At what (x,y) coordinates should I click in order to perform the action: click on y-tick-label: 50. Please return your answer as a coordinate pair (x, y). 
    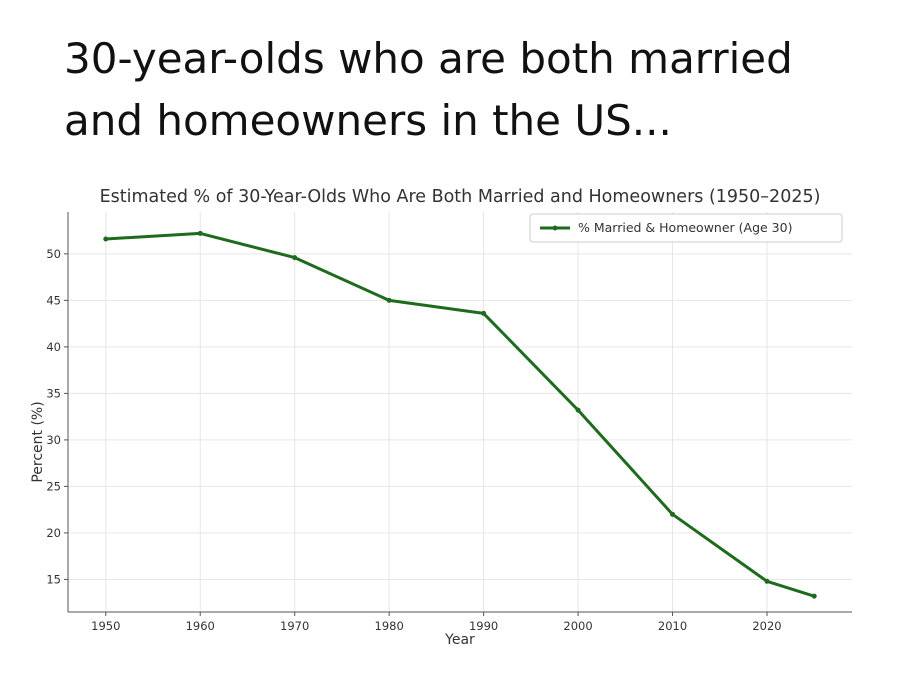
    Looking at the image, I should click on (53, 254).